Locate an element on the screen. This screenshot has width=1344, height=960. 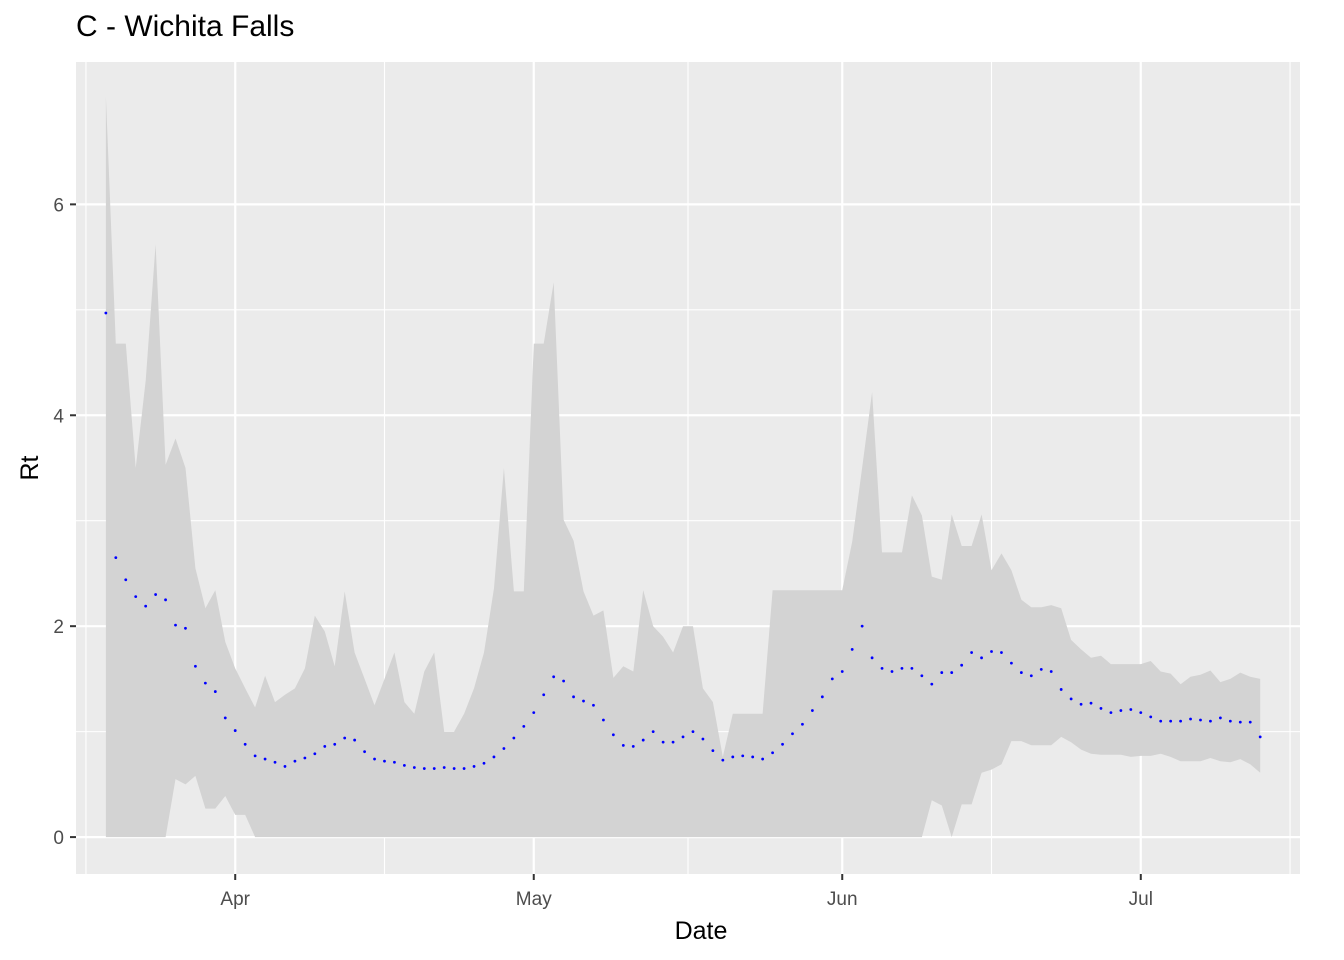
x-tick-label: Jul is located at coordinates (1141, 899).